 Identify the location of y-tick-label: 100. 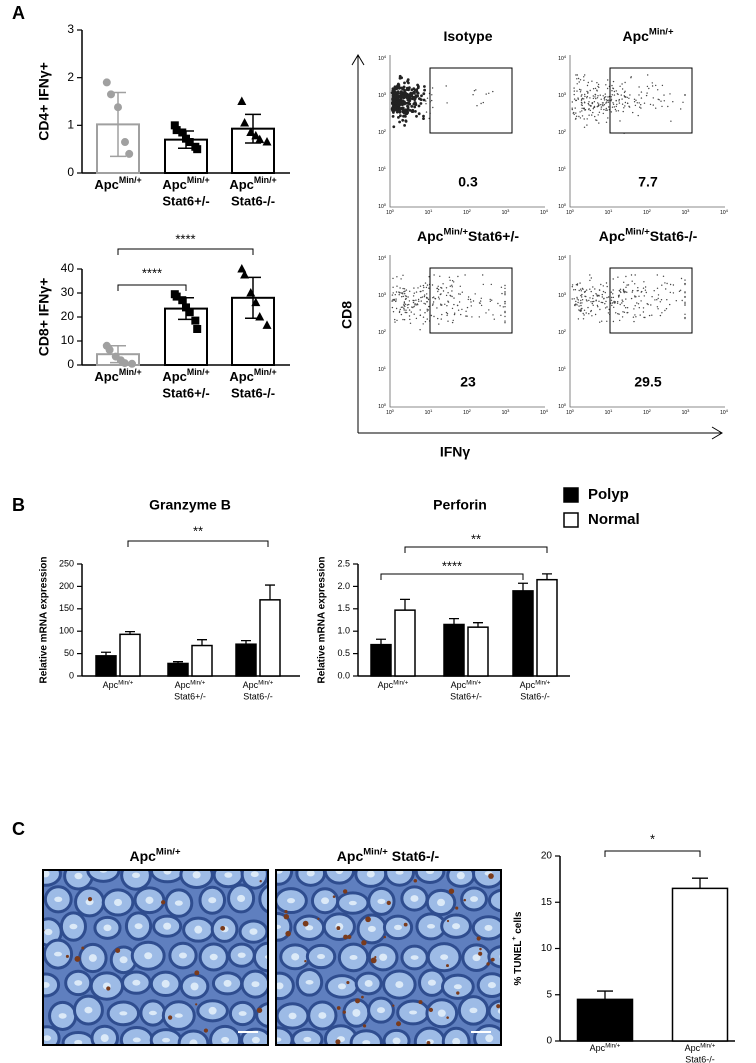
(66, 631).